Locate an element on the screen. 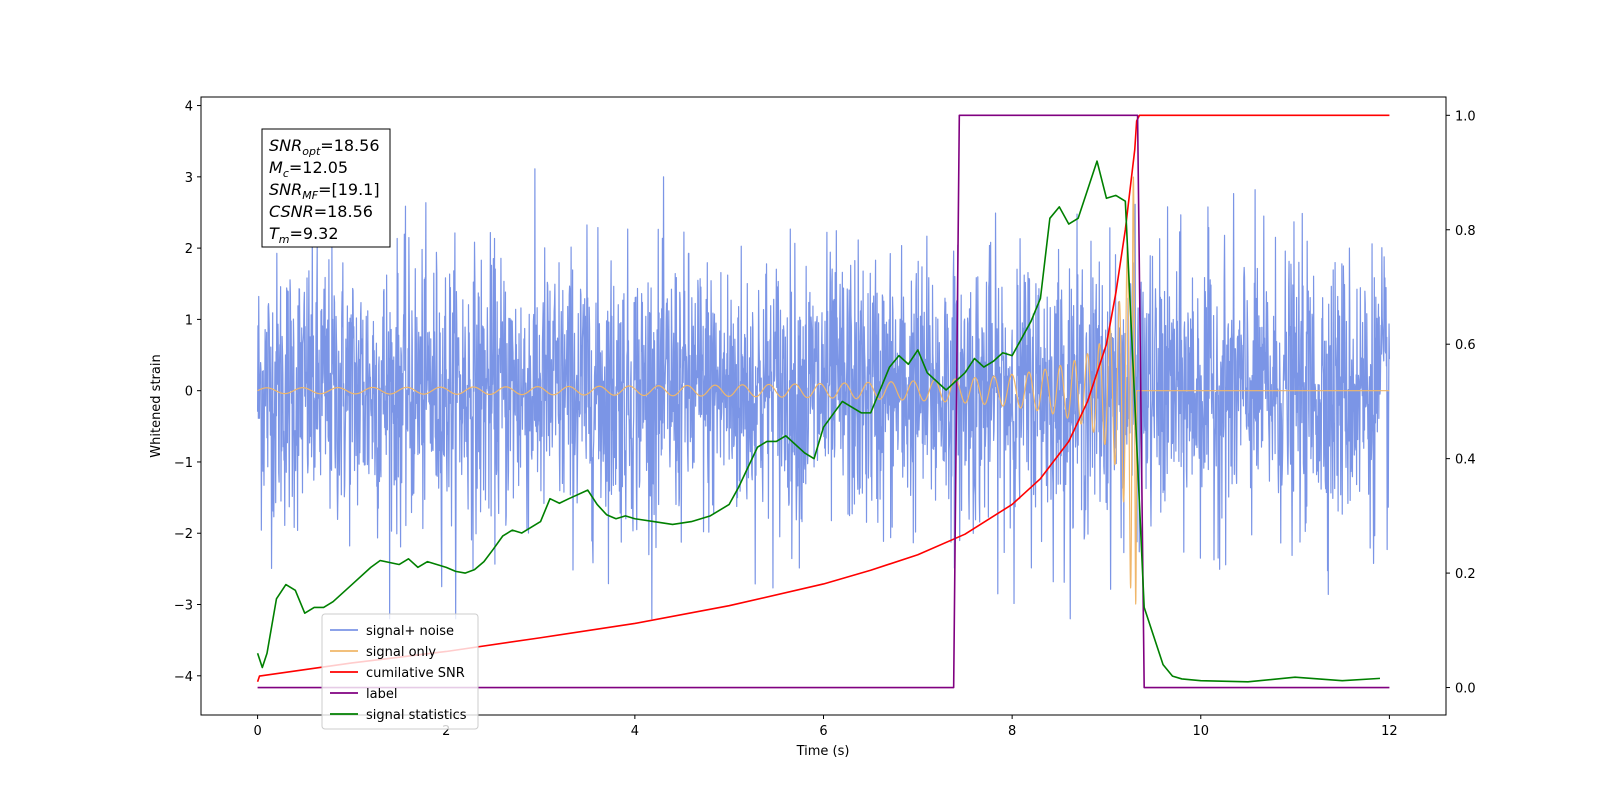 The height and width of the screenshot is (804, 1600). x-tick-label: 6 is located at coordinates (823, 731).